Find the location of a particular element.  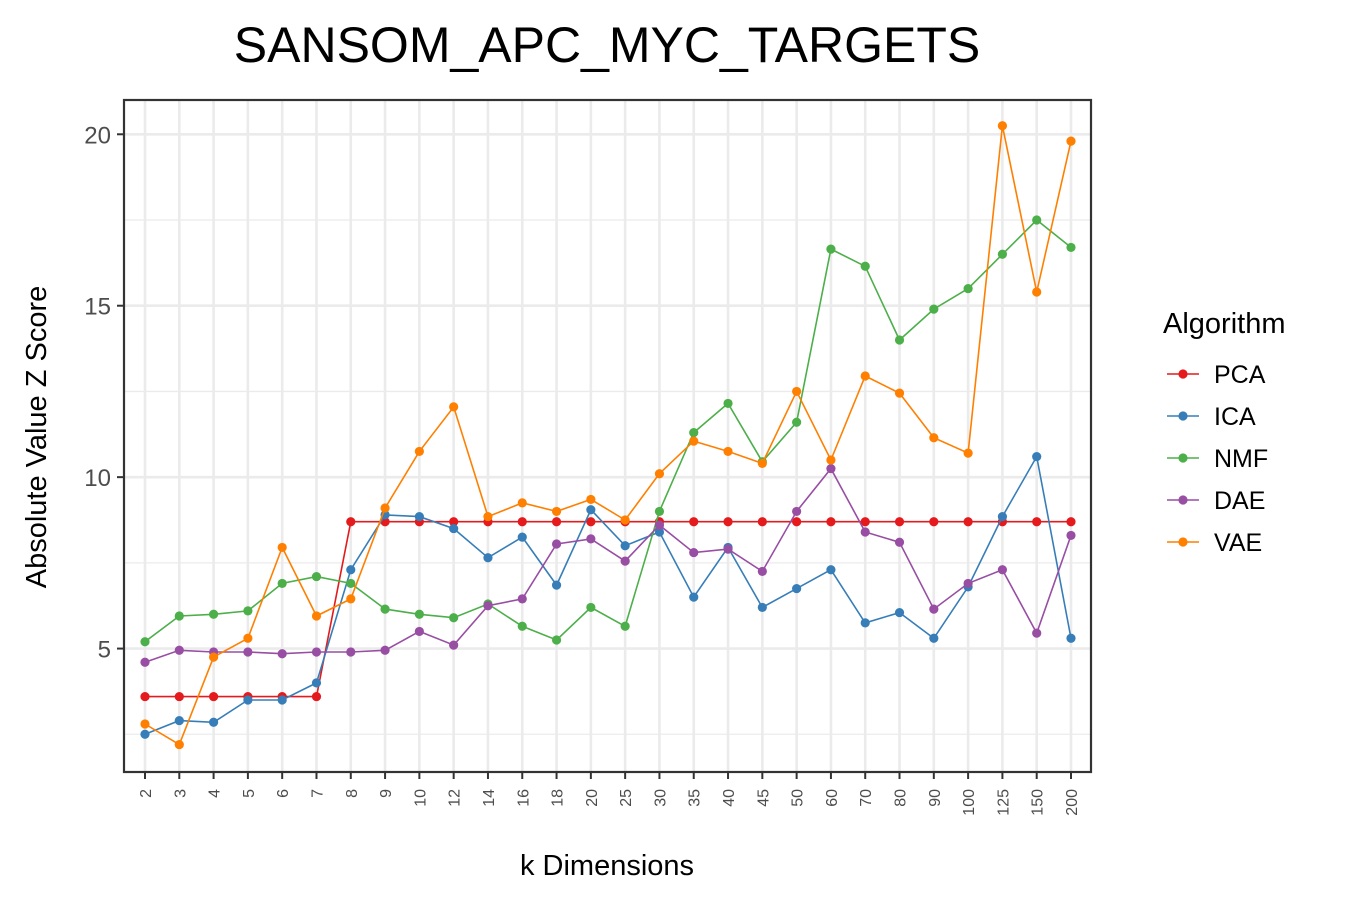

series-line-dae is located at coordinates (608, 565).